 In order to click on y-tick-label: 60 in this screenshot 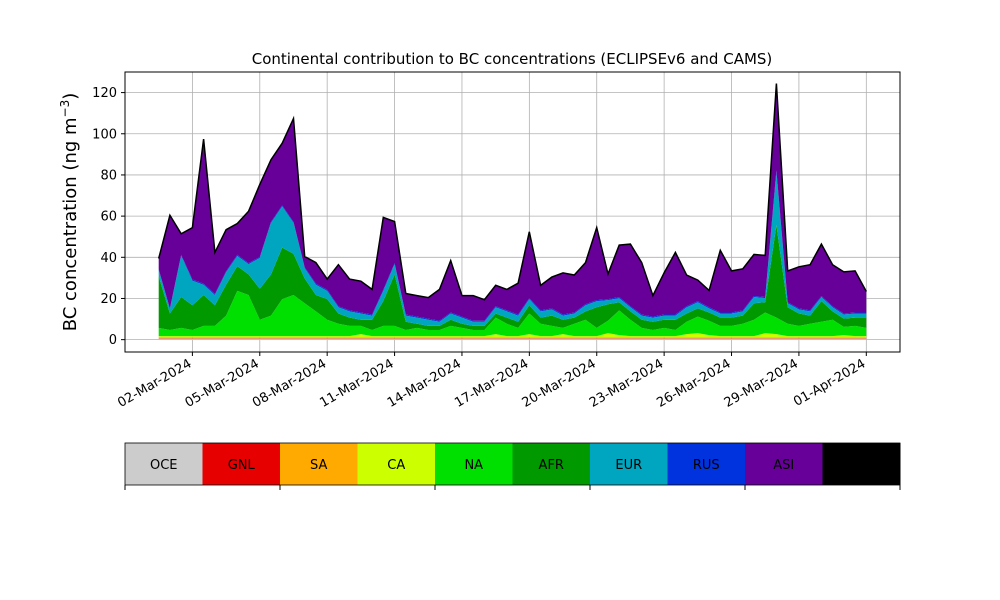, I will do `click(108, 217)`.